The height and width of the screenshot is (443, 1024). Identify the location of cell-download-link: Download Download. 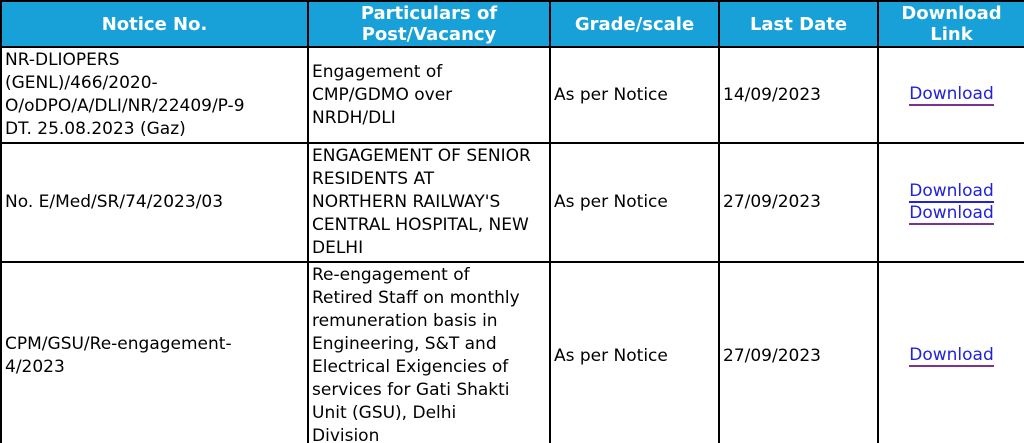
(950, 202).